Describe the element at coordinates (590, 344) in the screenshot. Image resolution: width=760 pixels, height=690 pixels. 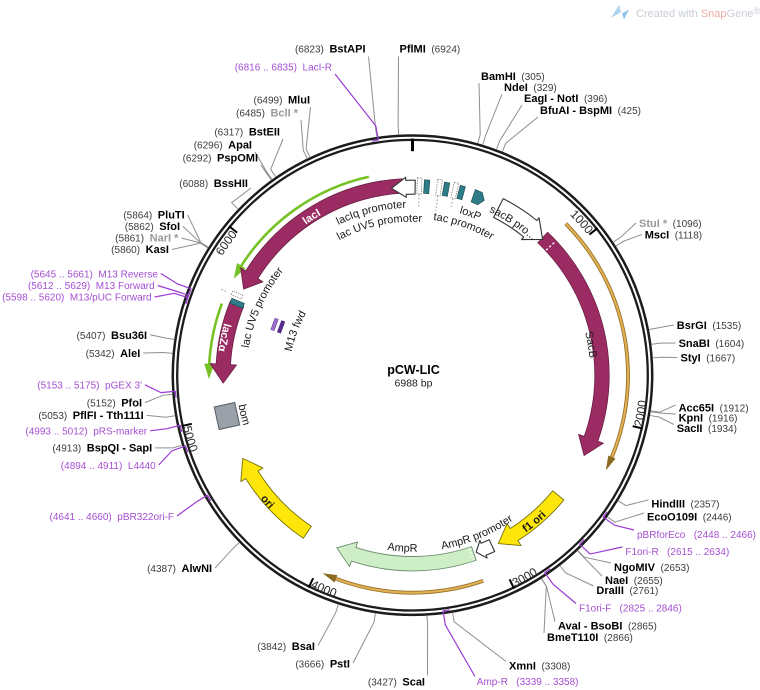
I see `svg-text: SacB` at that location.